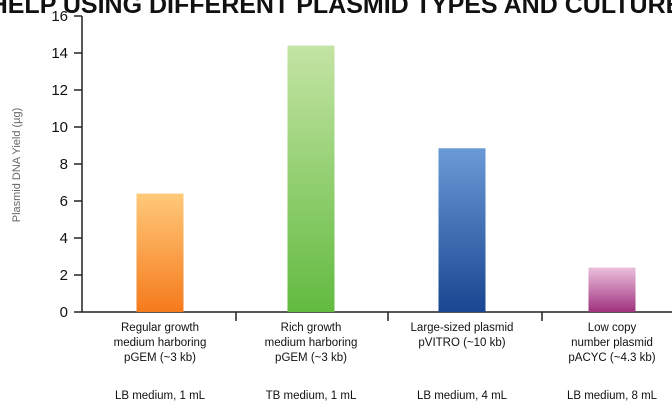 This screenshot has height=405, width=672. I want to click on y-tick-label: 0, so click(64, 312).